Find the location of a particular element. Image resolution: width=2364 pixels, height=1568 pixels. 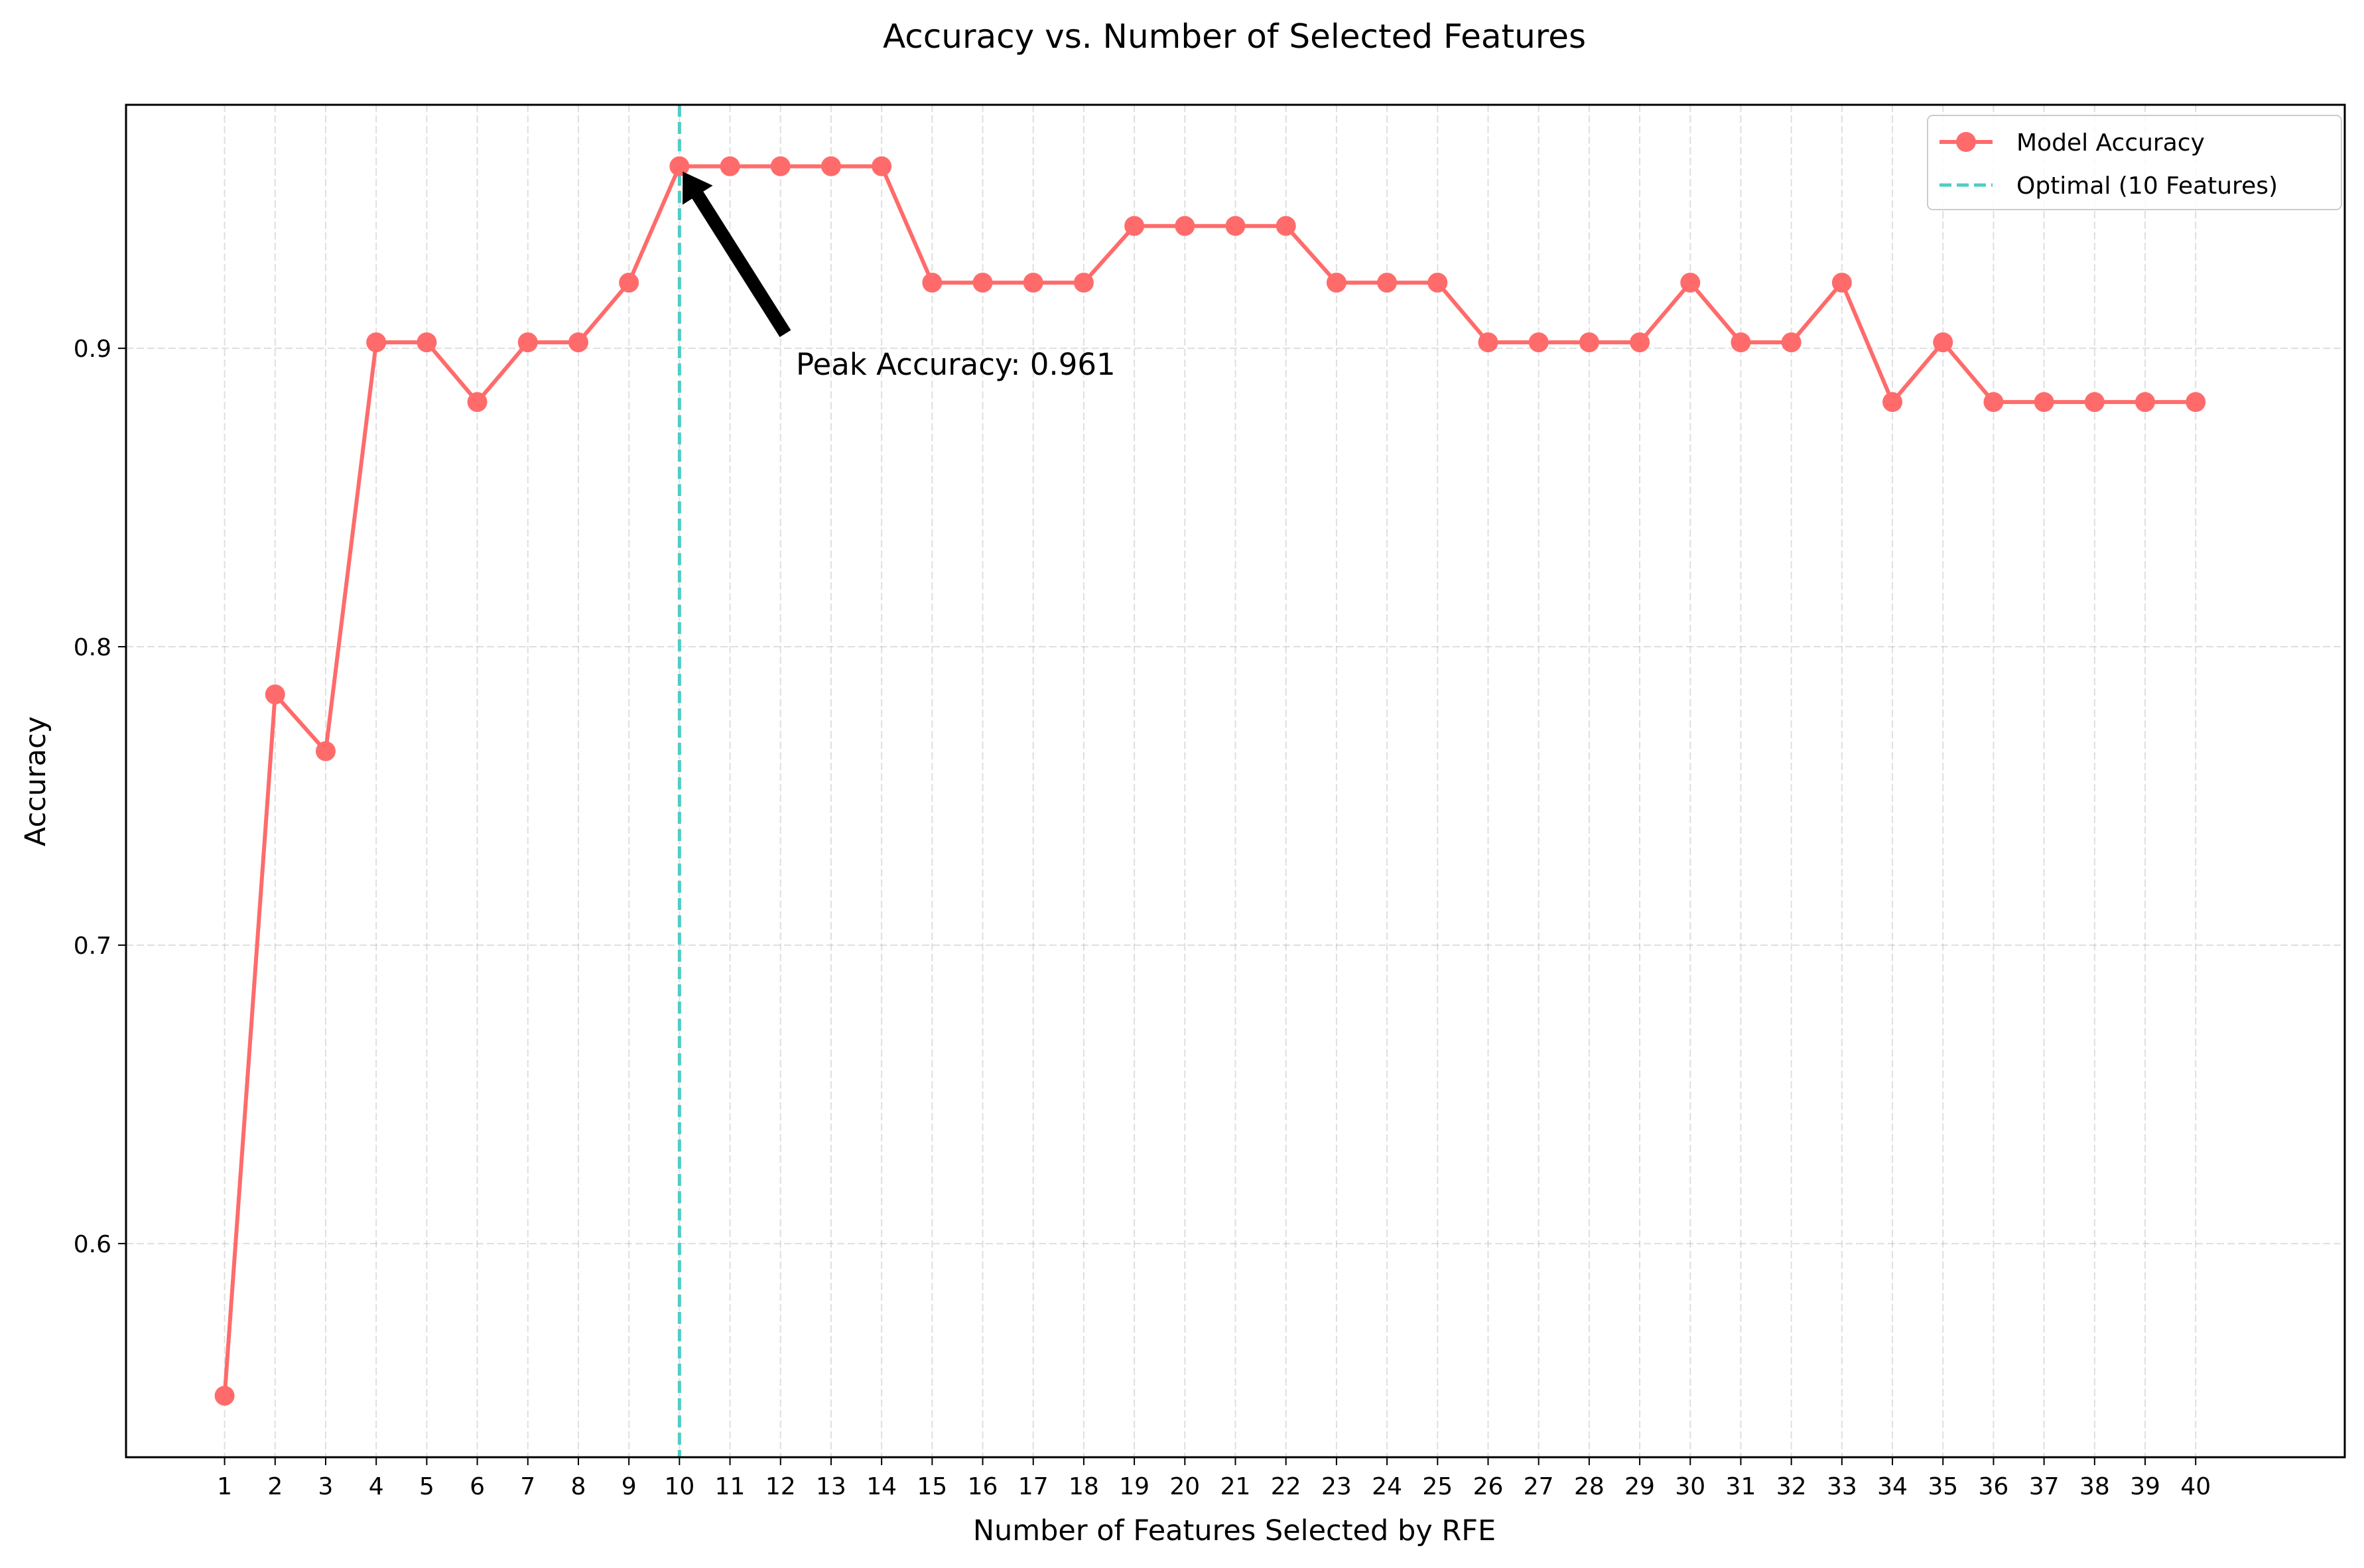

y-axis-label: Accuracy is located at coordinates (35, 781).